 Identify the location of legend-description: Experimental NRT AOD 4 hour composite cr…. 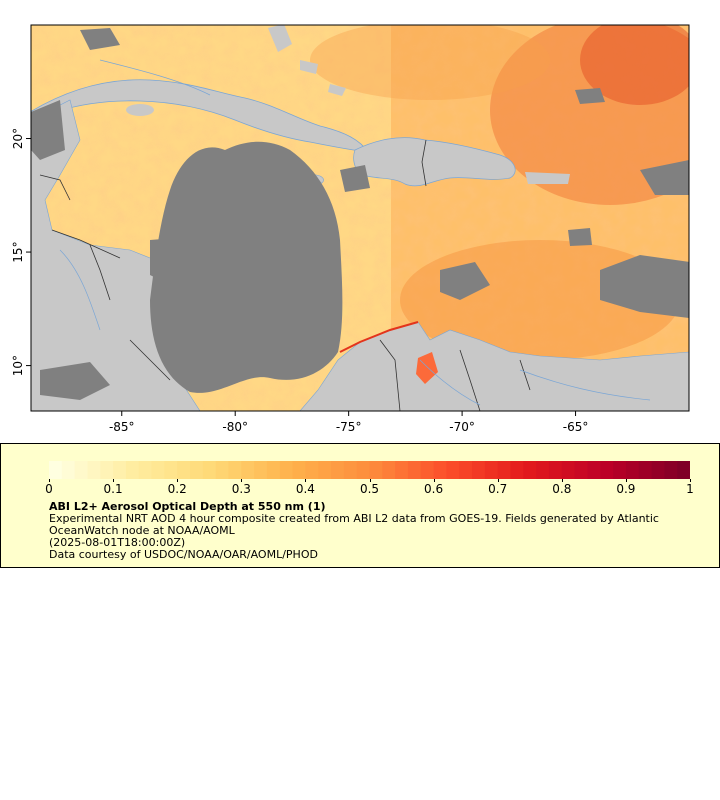
(354, 524).